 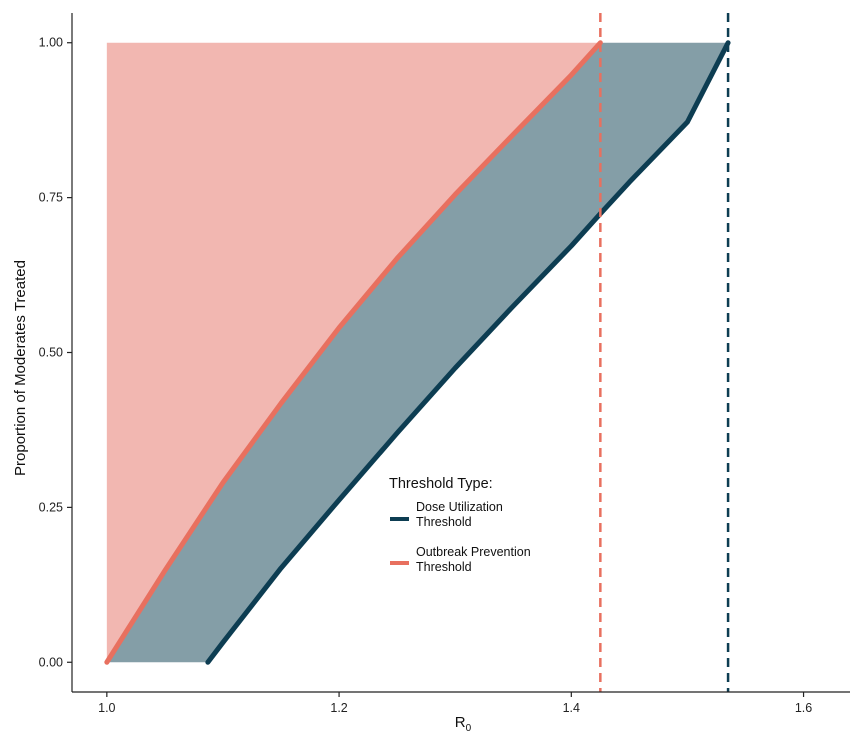 I want to click on x-tick-label: 1.4, so click(x=571, y=708).